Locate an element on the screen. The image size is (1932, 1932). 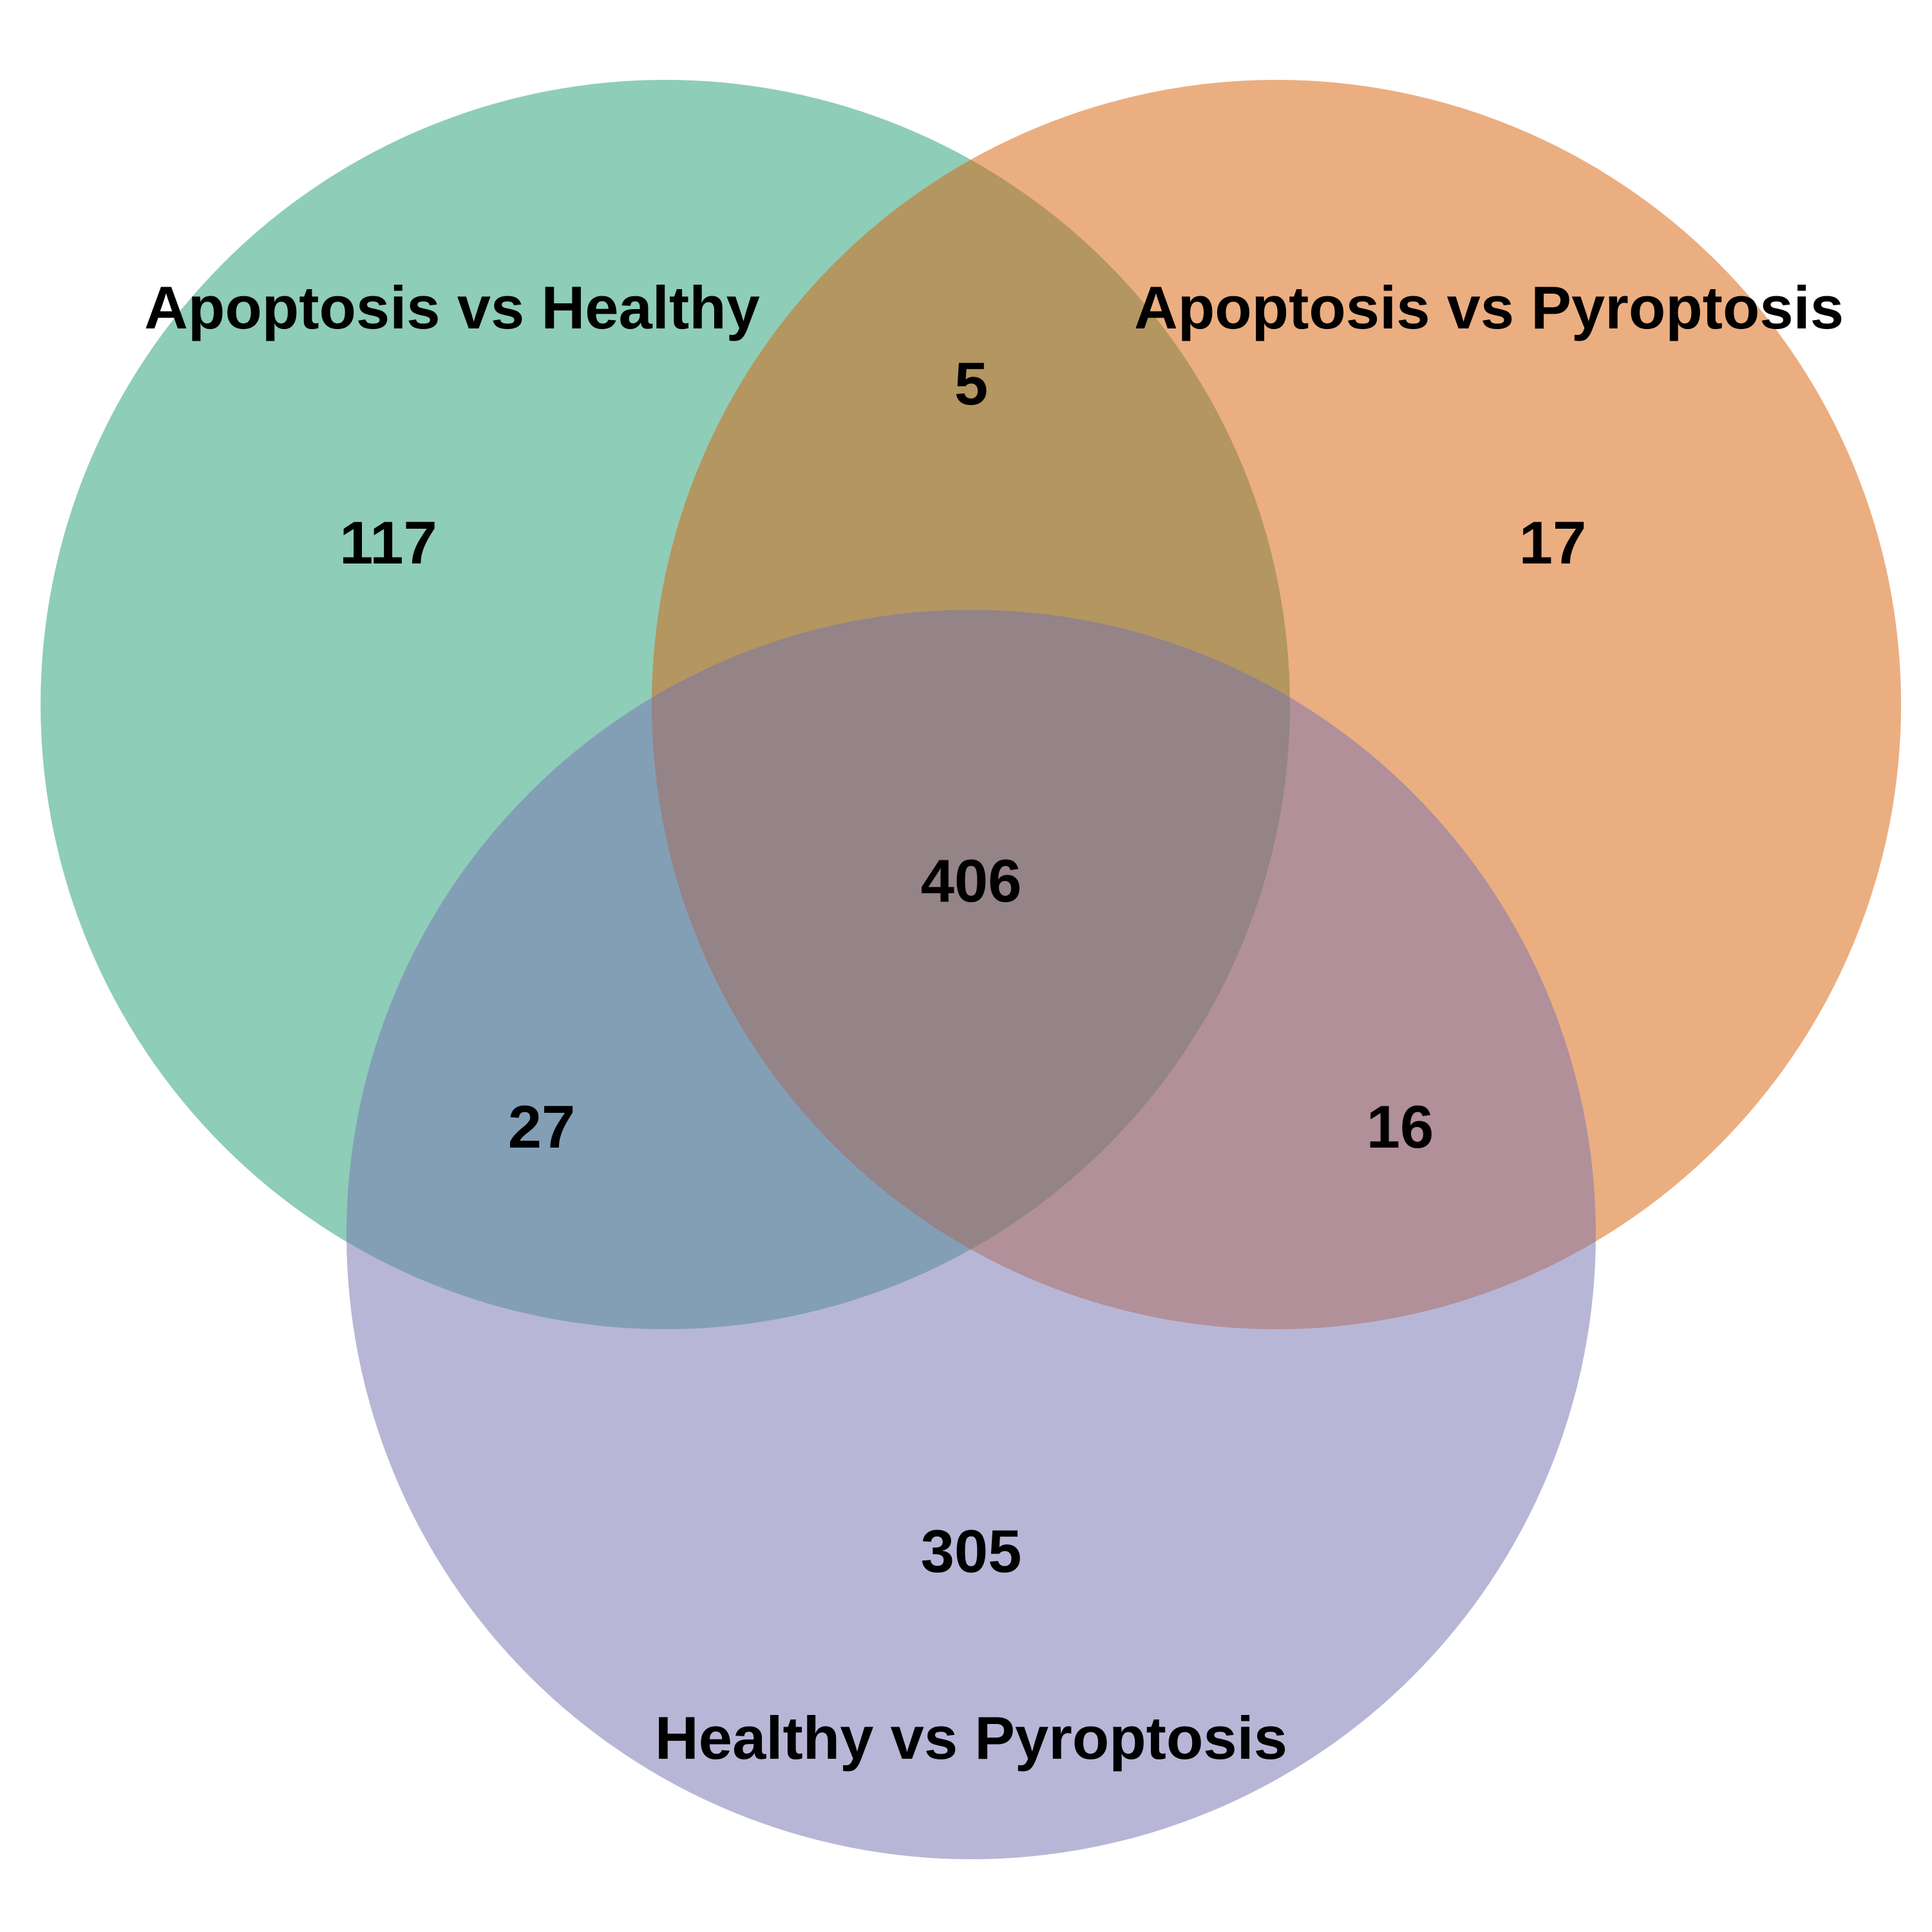
region-c-only-count: 305 is located at coordinates (972, 1551).